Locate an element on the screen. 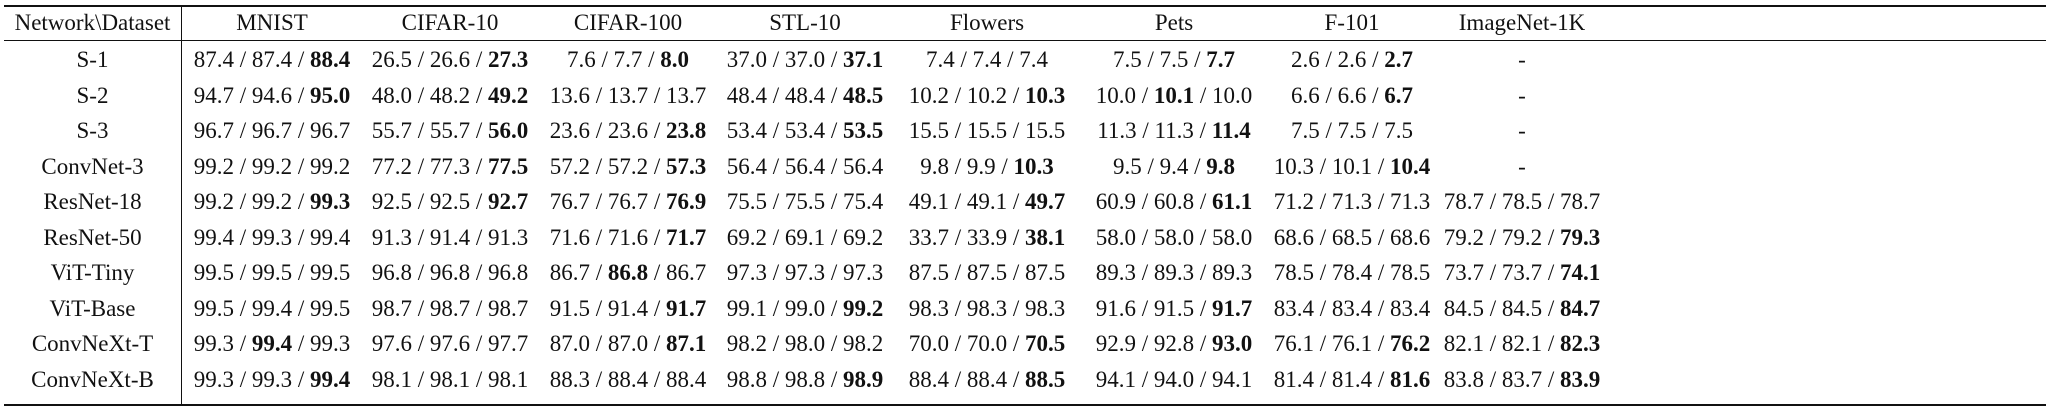  value: 83.8 is located at coordinates (1463, 379).